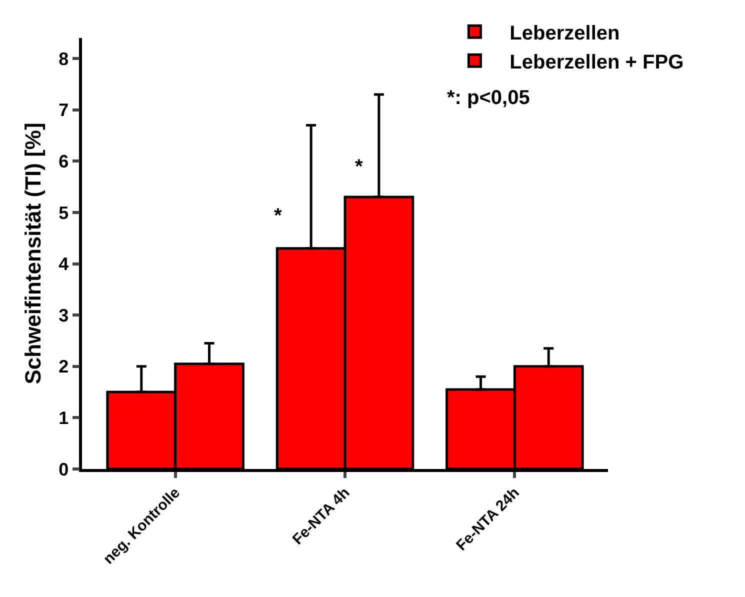 This screenshot has width=745, height=597. What do you see at coordinates (63, 58) in the screenshot?
I see `y-tick-label: 8` at bounding box center [63, 58].